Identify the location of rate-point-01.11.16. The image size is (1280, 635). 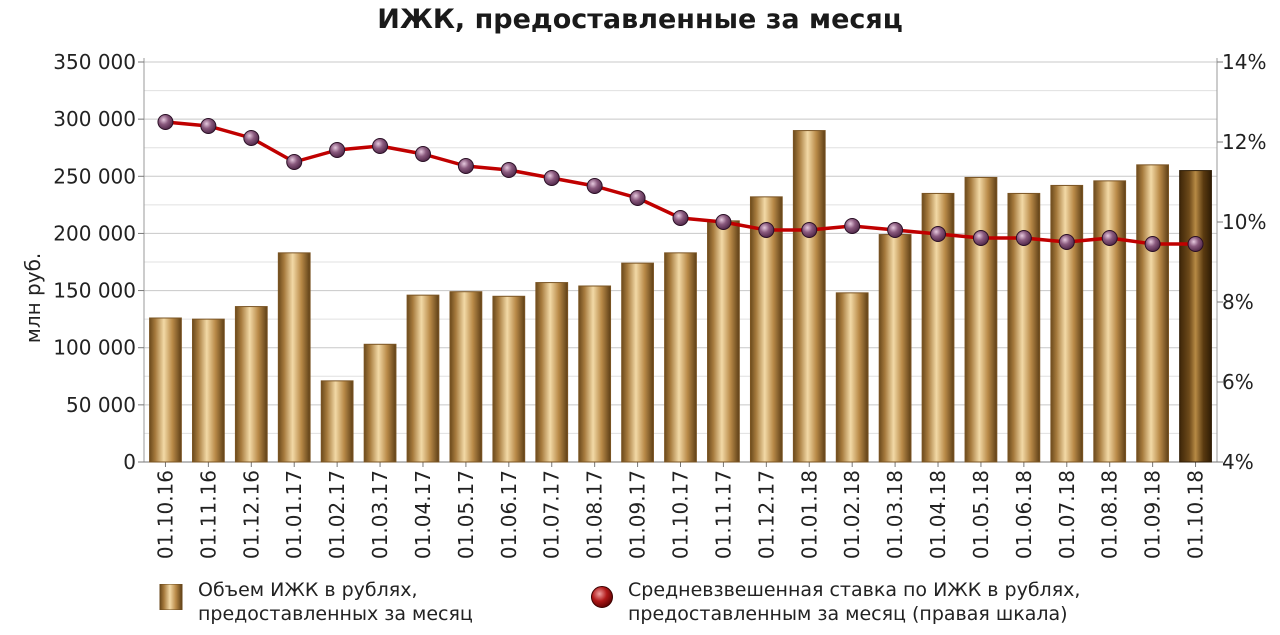
(208, 126).